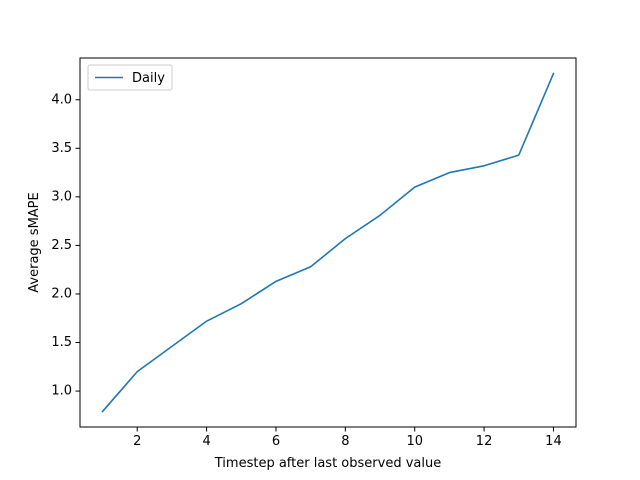 The image size is (640, 480). Describe the element at coordinates (61, 342) in the screenshot. I see `y-tick-label: 1.5` at that location.